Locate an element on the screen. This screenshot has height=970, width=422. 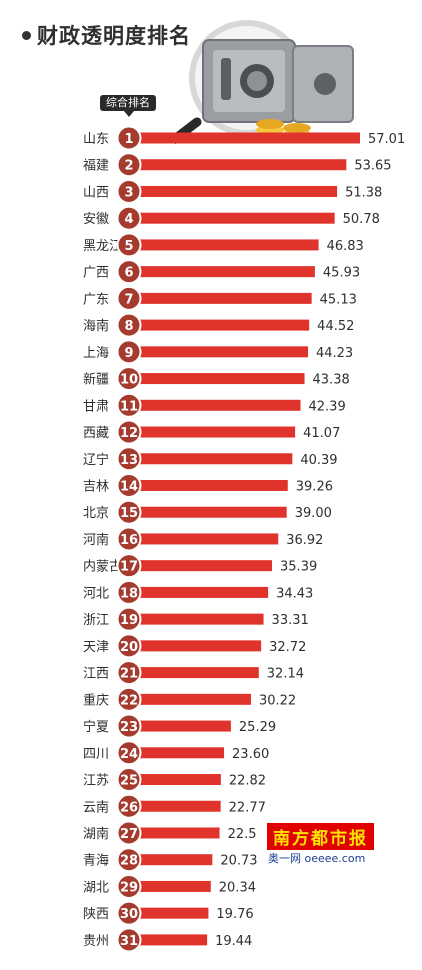
category-label: 海南 is located at coordinates (96, 326).